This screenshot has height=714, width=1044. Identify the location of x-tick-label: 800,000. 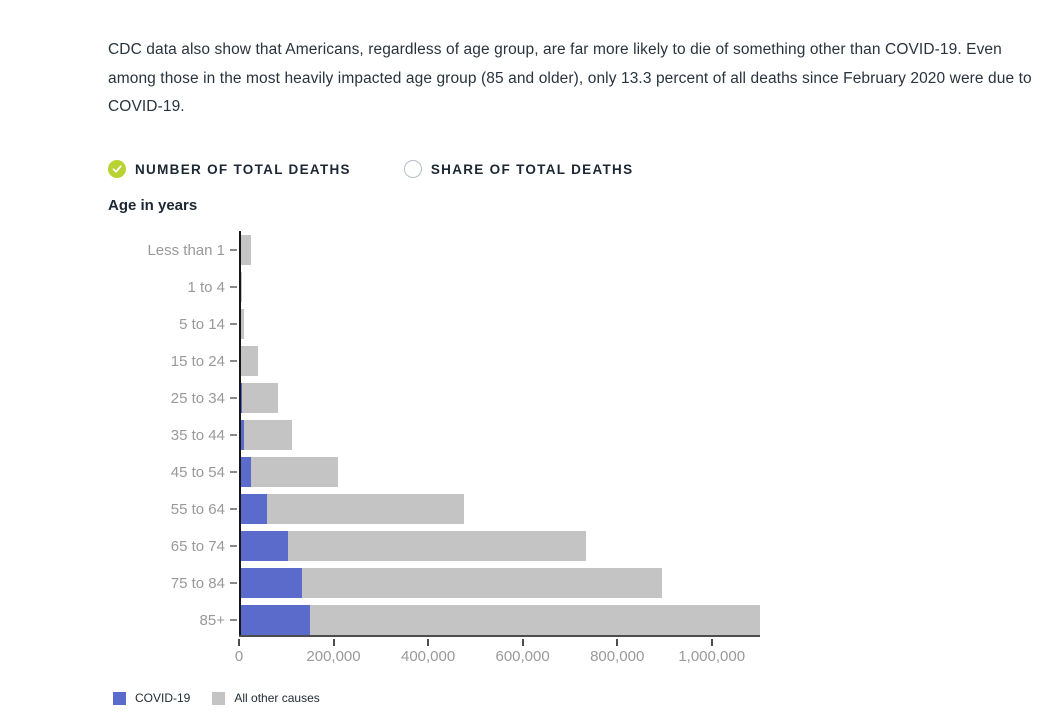
(617, 656).